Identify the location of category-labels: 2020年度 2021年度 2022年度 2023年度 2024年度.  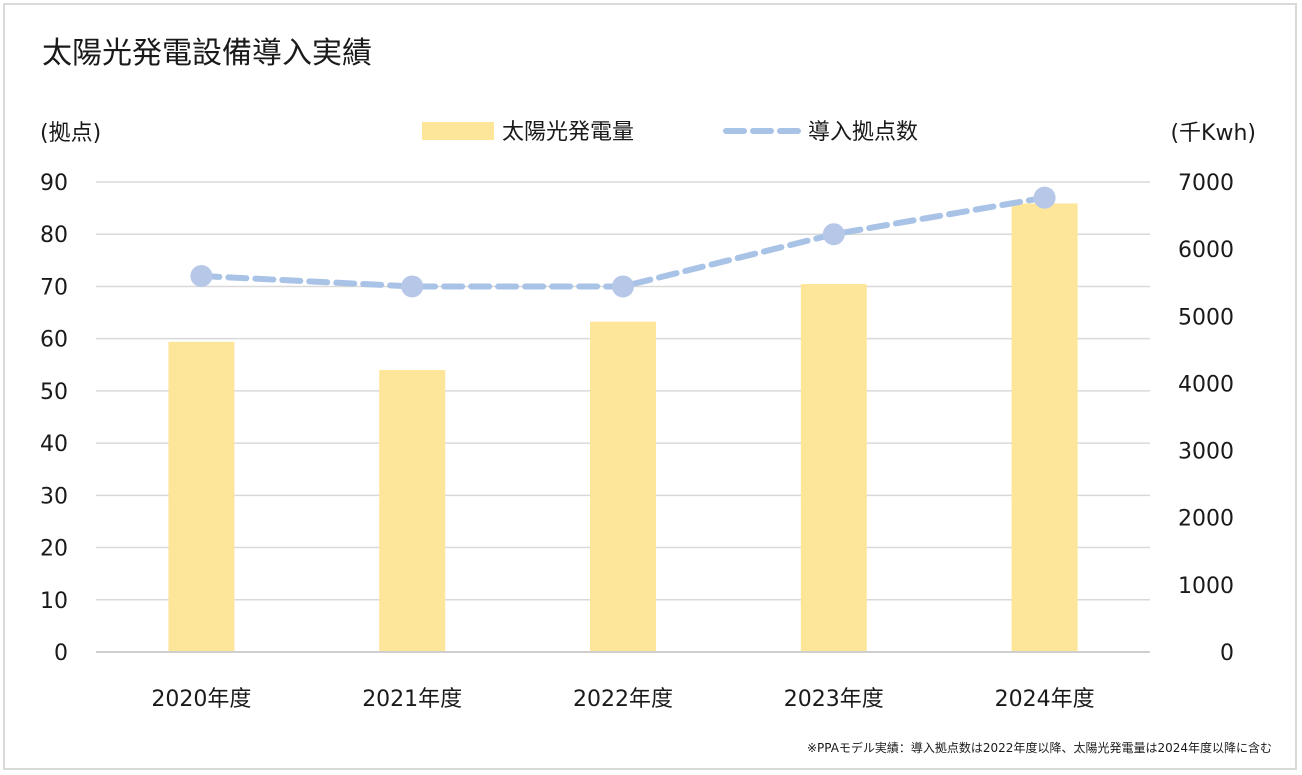
(622, 699).